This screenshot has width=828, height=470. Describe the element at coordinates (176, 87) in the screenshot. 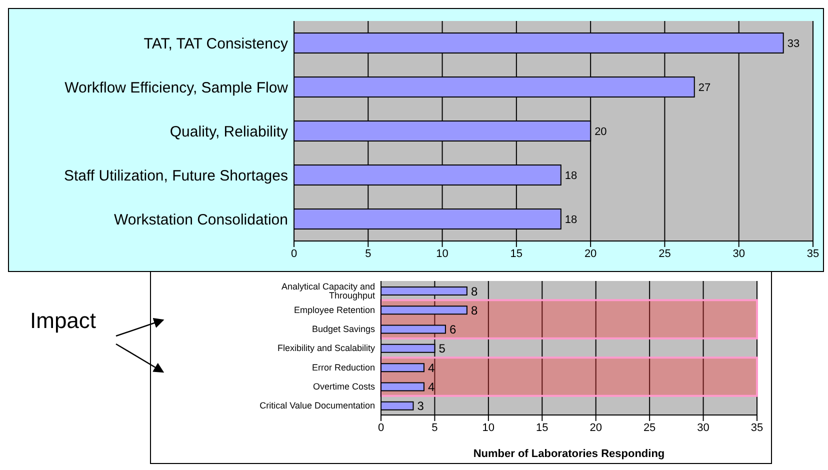

I see `y-tick-label: Workflow Efficiency, Sample Flow` at that location.